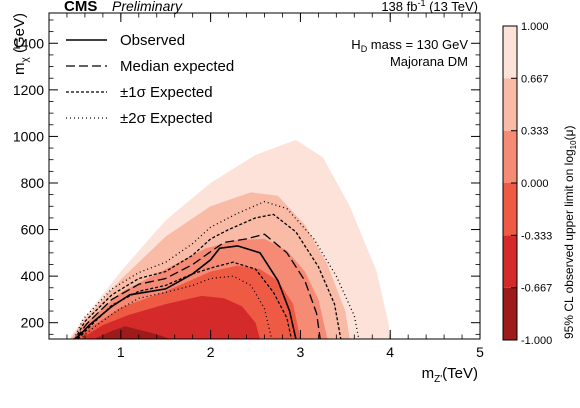 This screenshot has width=580, height=408. Describe the element at coordinates (535, 79) in the screenshot. I see `color-scale-label-5: 0.667` at that location.